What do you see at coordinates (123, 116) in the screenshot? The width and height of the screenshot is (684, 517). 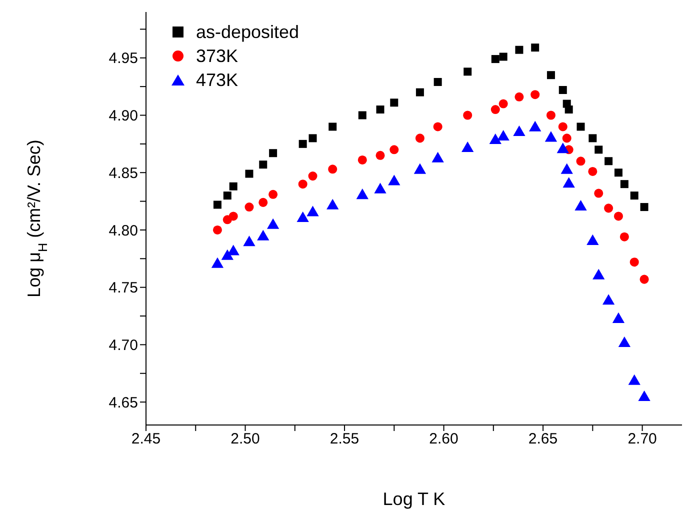 I see `y-tick-label: 4.90` at bounding box center [123, 116].